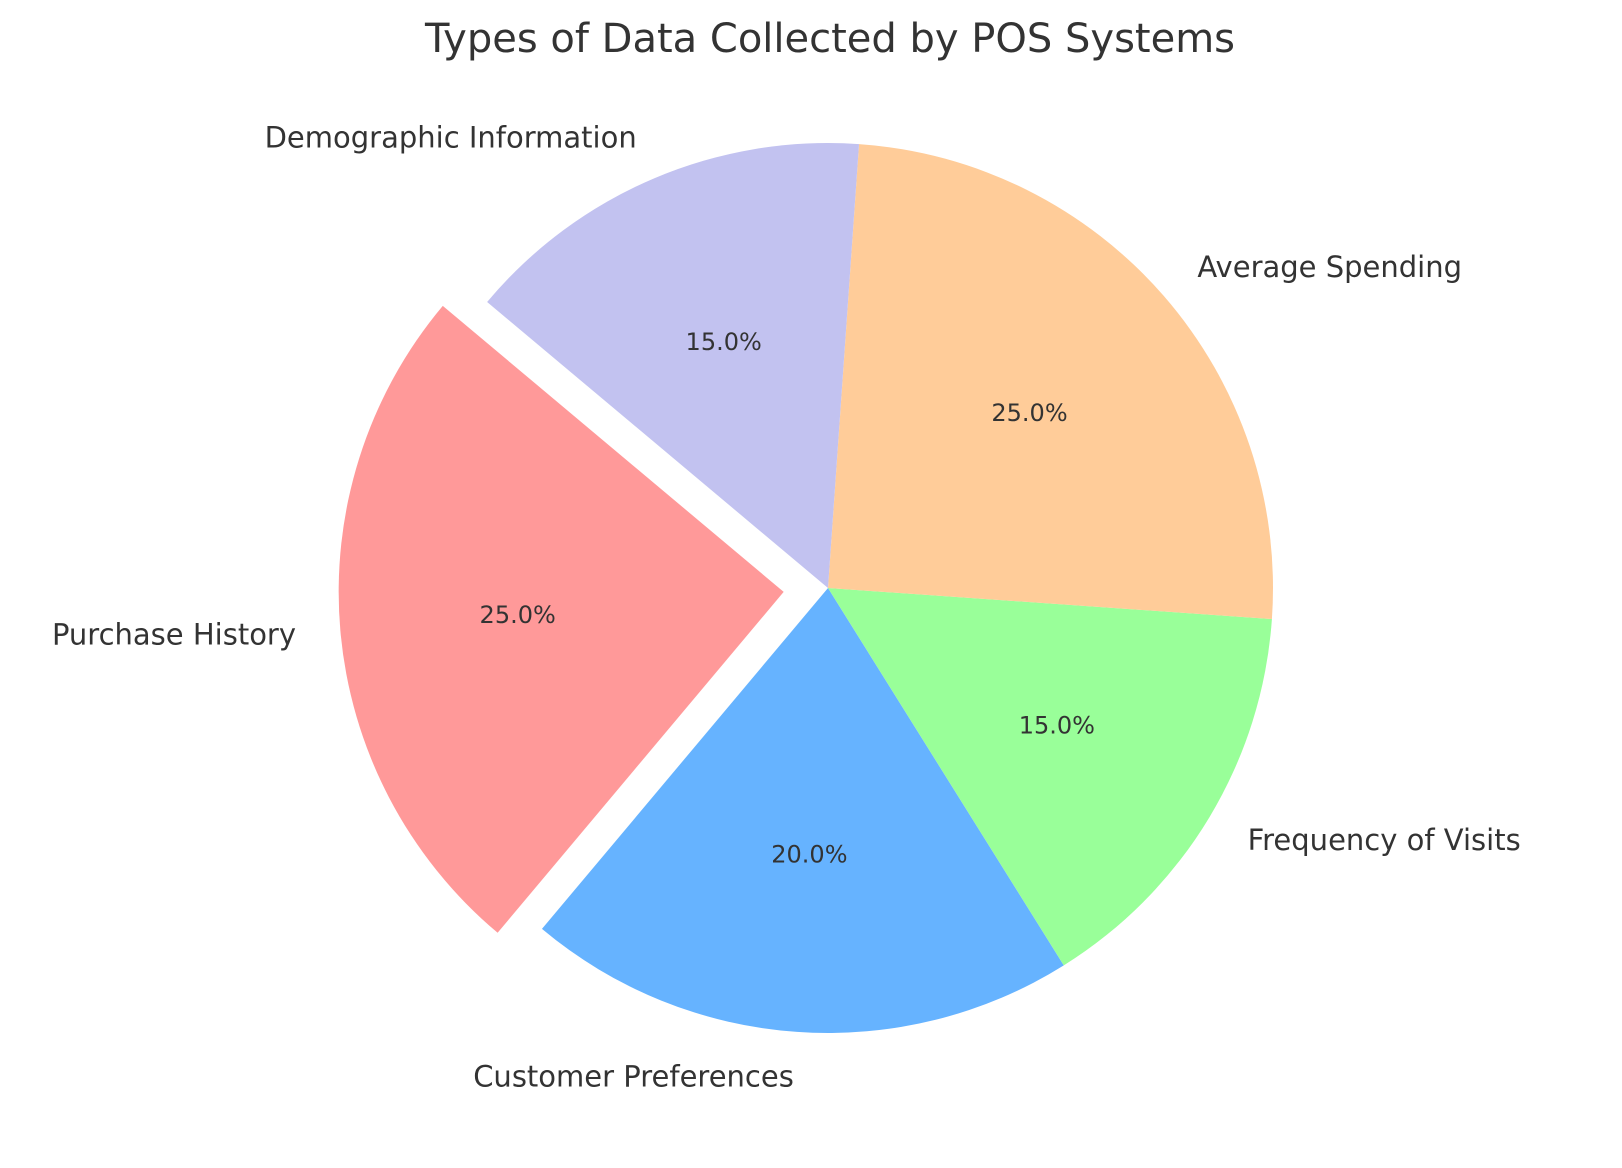 This screenshot has height=1168, width=1622. I want to click on pct-label-frequency-of-visits: 15.0%, so click(1057, 726).